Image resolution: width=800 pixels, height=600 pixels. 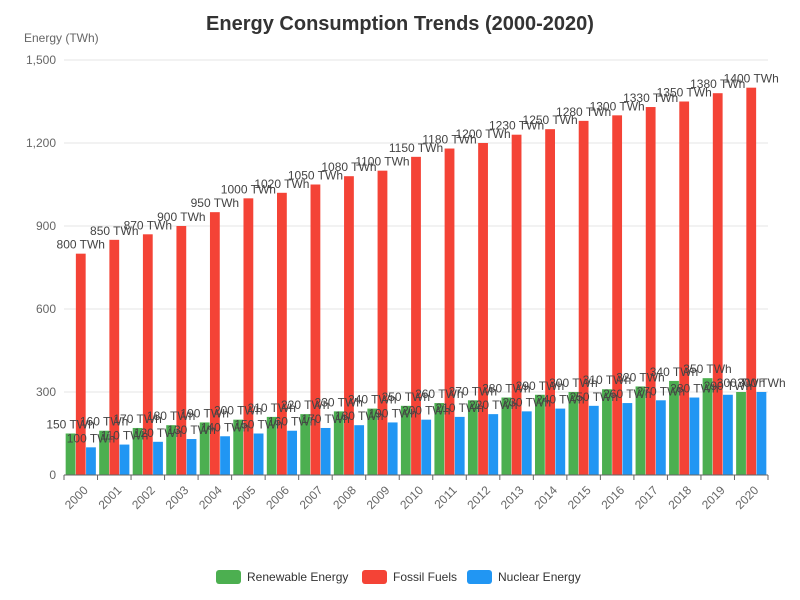 I want to click on data-label: 140 TWh, so click(x=225, y=427).